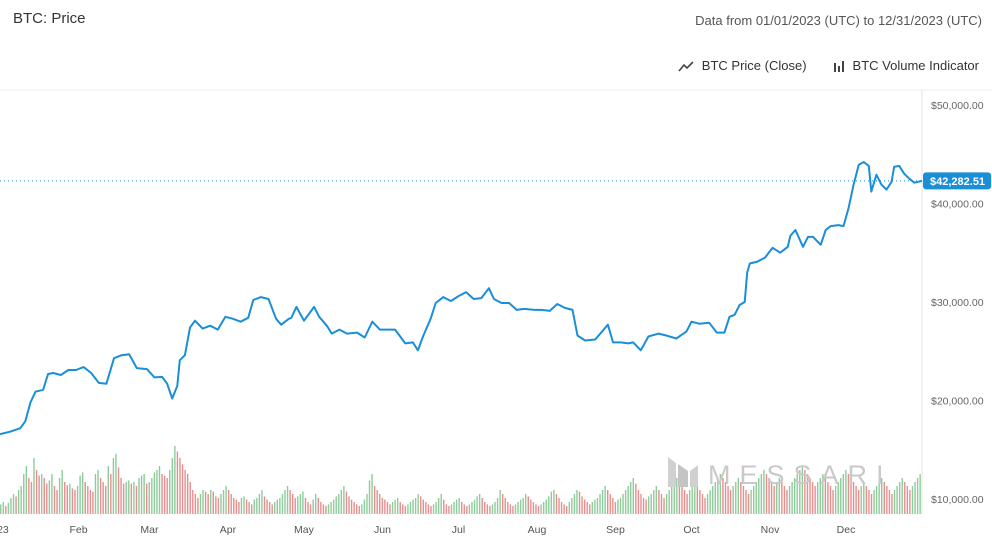 The image size is (992, 541). What do you see at coordinates (838, 66) in the screenshot?
I see `bar-chart-icon` at bounding box center [838, 66].